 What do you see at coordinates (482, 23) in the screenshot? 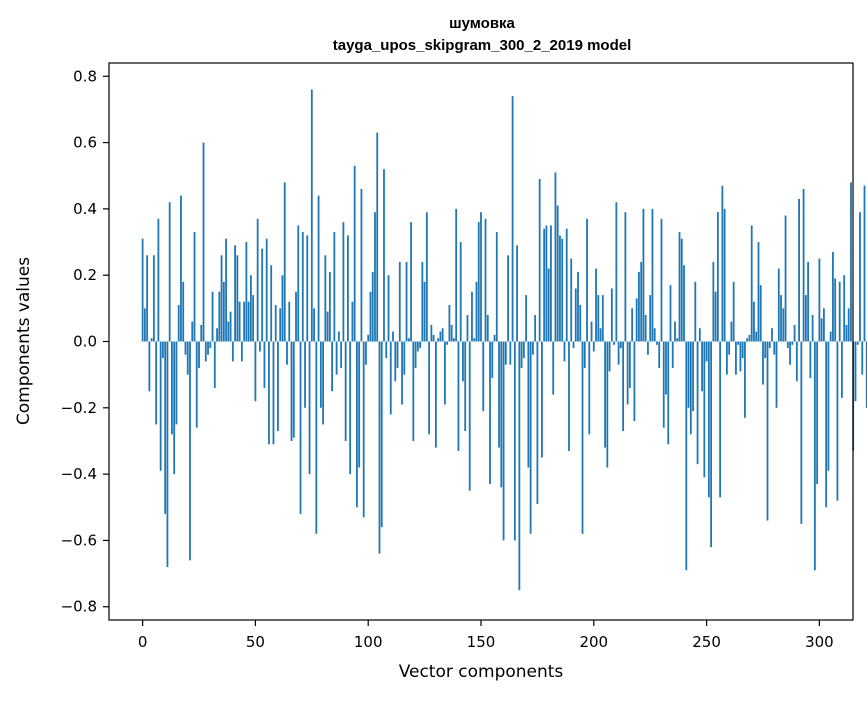
I see `chart-title: шумовка` at bounding box center [482, 23].